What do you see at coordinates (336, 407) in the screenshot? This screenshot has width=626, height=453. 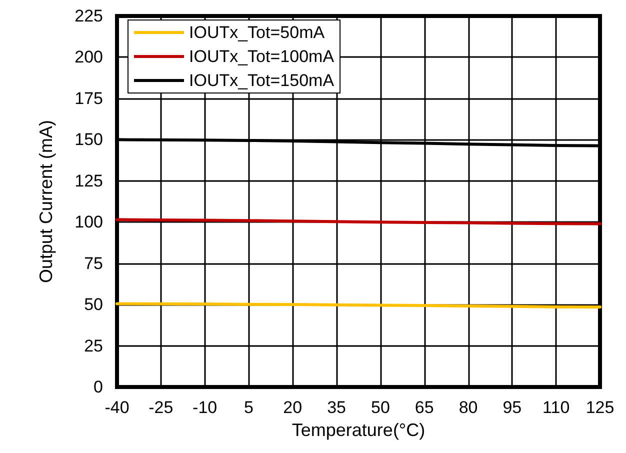 I see `x-tick-label: 35` at bounding box center [336, 407].